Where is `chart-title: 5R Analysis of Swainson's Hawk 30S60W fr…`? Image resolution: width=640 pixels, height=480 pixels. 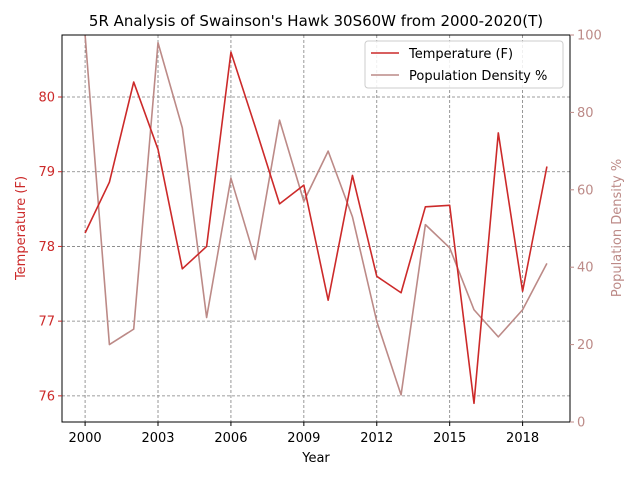
chart-title: 5R Analysis of Swainson's Hawk 30S60W fr… is located at coordinates (316, 21).